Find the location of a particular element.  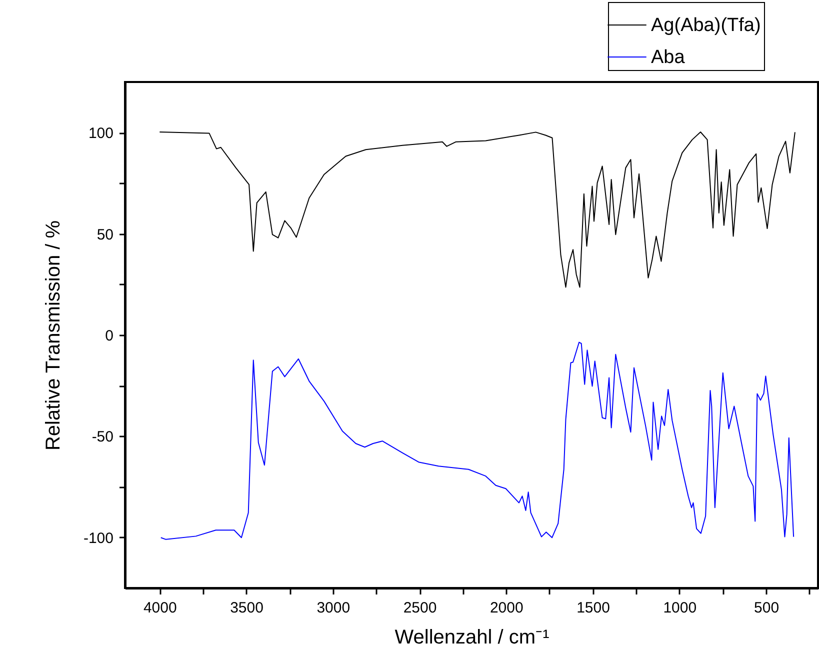

x-tick-label: 500 is located at coordinates (767, 608).